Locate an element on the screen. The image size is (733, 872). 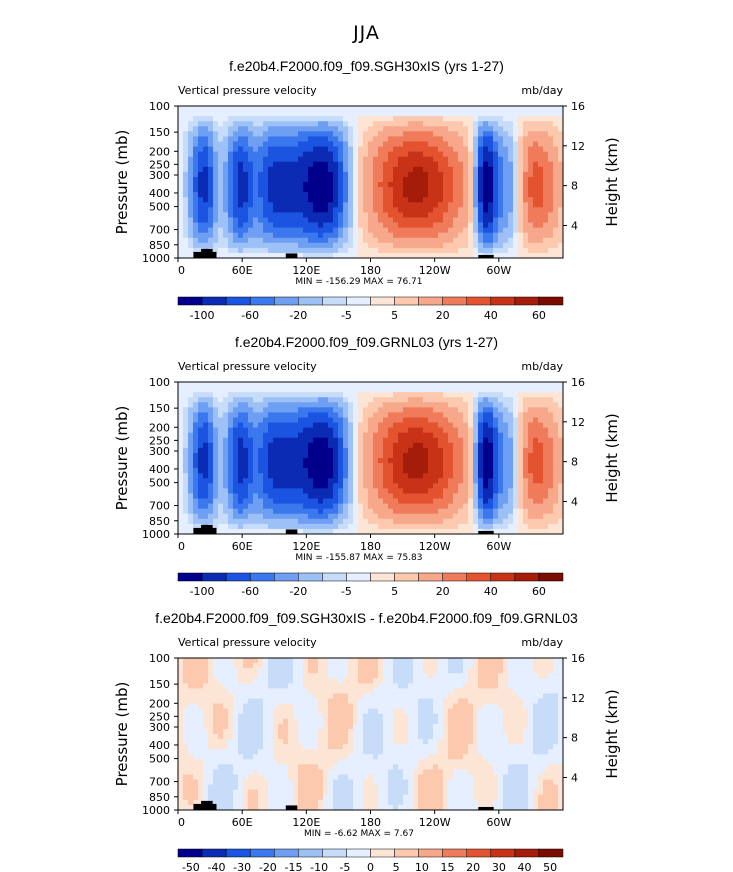
x-tick-label: 60W is located at coordinates (498, 270).